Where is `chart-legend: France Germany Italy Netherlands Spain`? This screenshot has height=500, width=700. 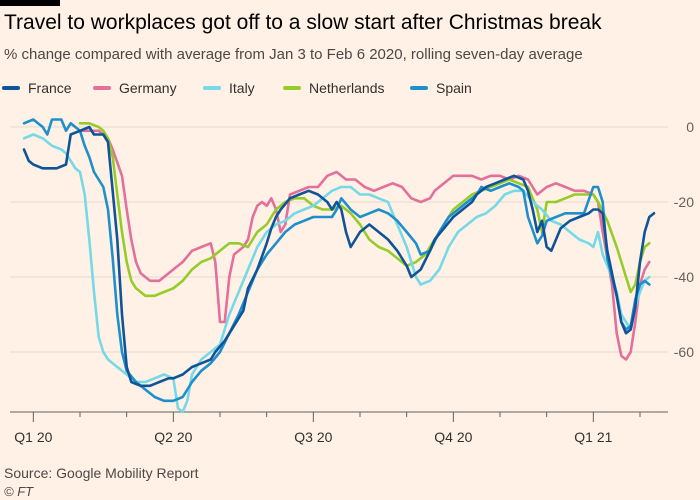
chart-legend: France Germany Italy Netherlands Spain is located at coordinates (350, 89).